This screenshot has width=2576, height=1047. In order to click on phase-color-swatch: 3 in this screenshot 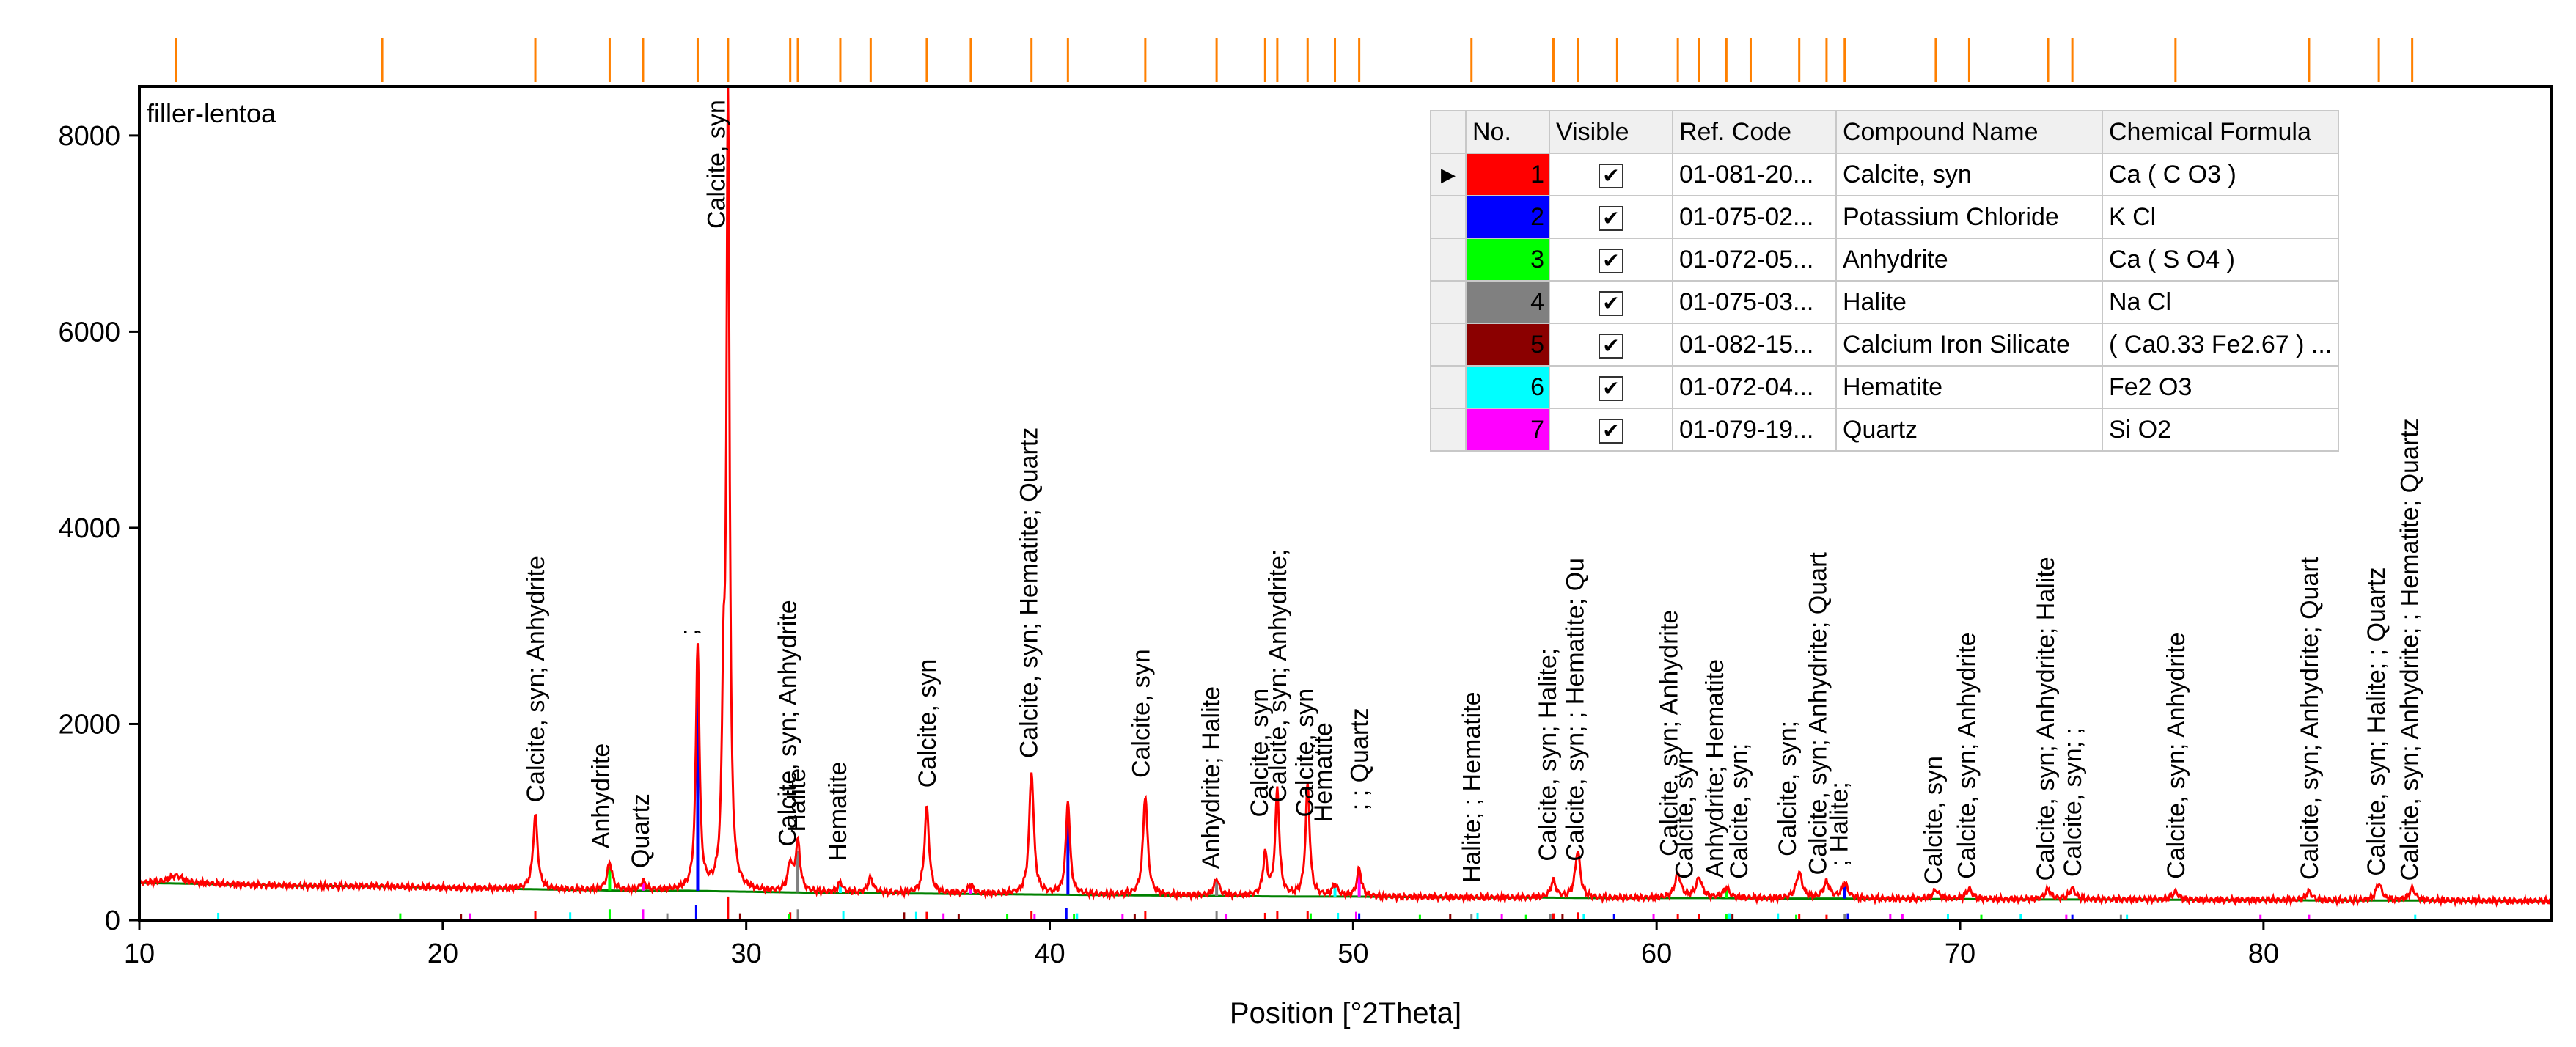, I will do `click(1508, 260)`.